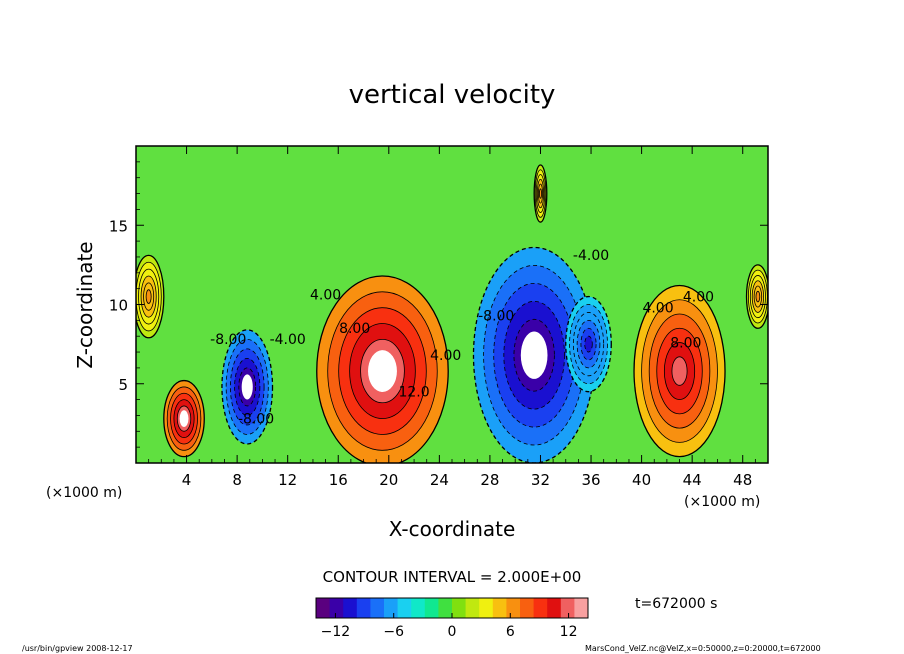  Describe the element at coordinates (641, 480) in the screenshot. I see `x-tick-label: 40` at that location.